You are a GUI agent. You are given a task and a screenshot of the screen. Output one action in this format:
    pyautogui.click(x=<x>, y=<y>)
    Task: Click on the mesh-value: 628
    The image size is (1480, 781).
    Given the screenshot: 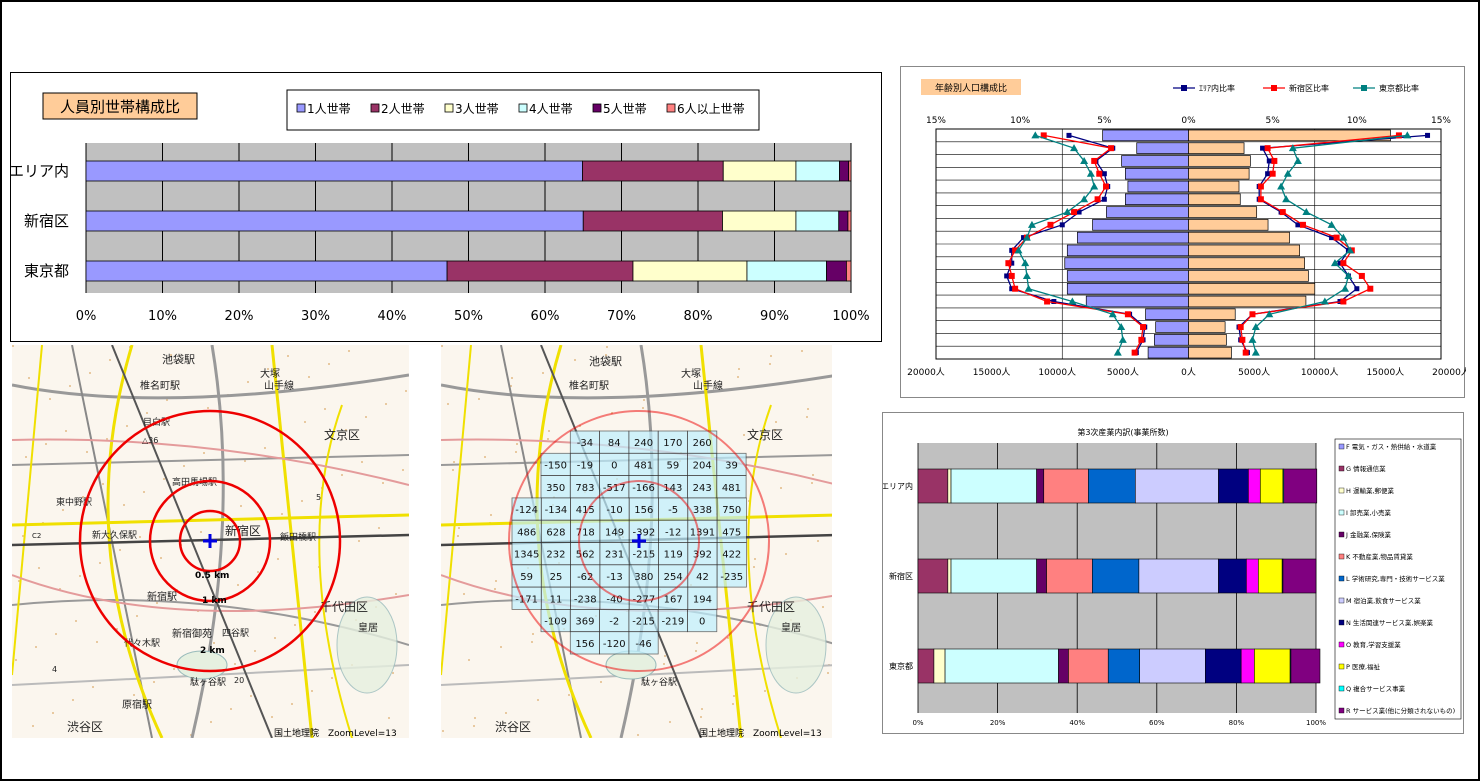 What is the action you would take?
    pyautogui.click(x=555, y=532)
    